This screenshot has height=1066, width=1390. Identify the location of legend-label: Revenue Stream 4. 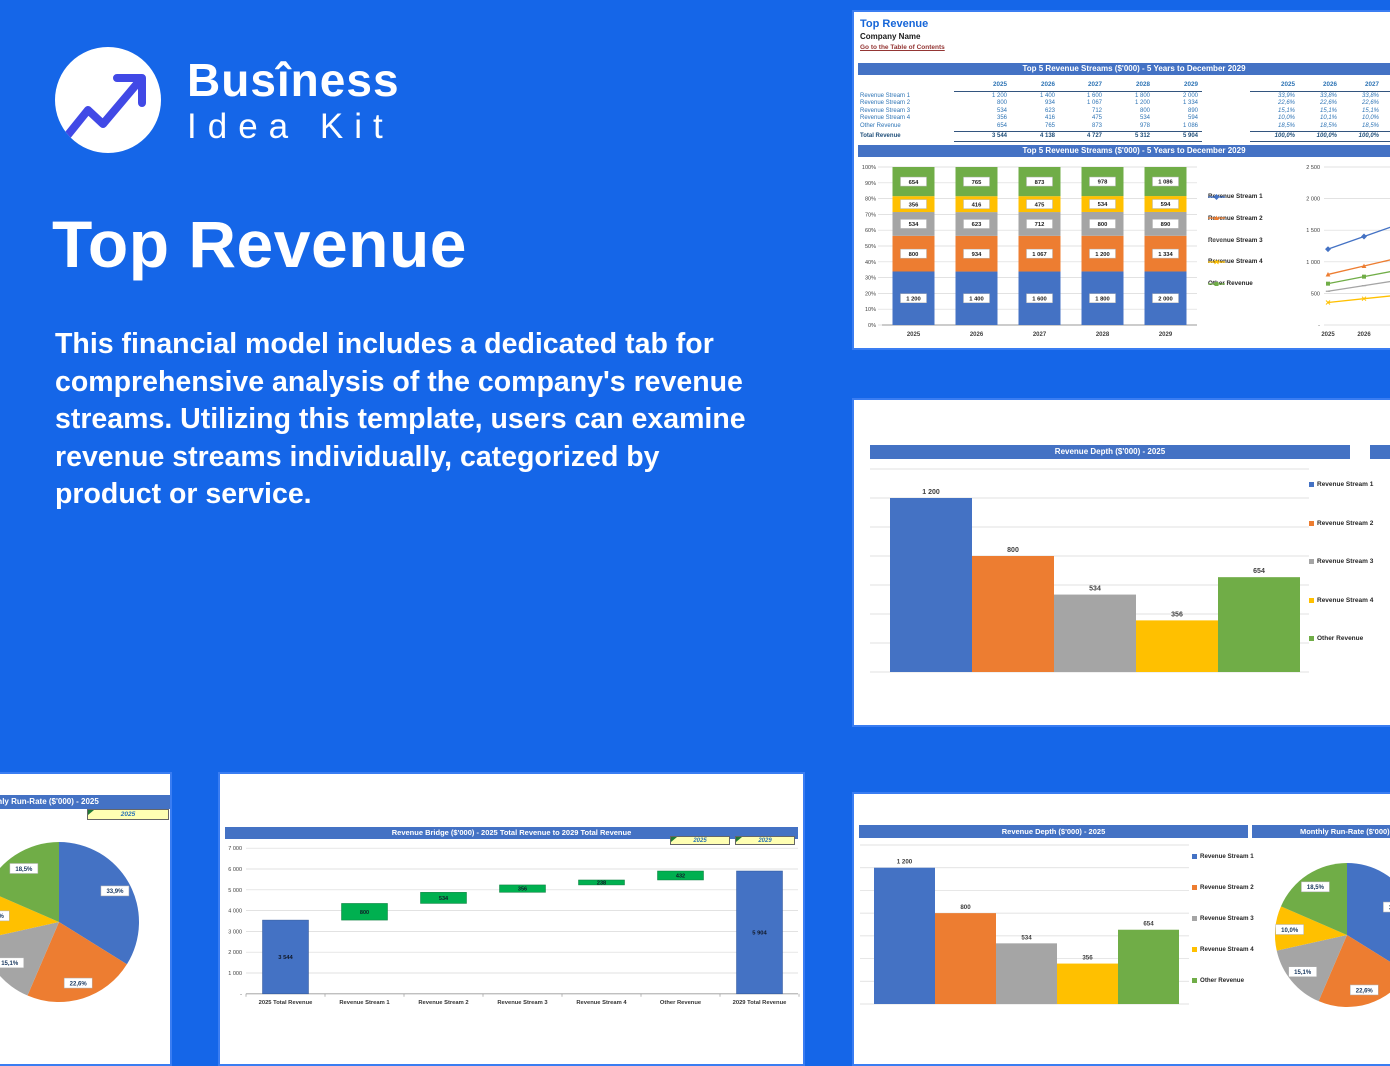
(1227, 949).